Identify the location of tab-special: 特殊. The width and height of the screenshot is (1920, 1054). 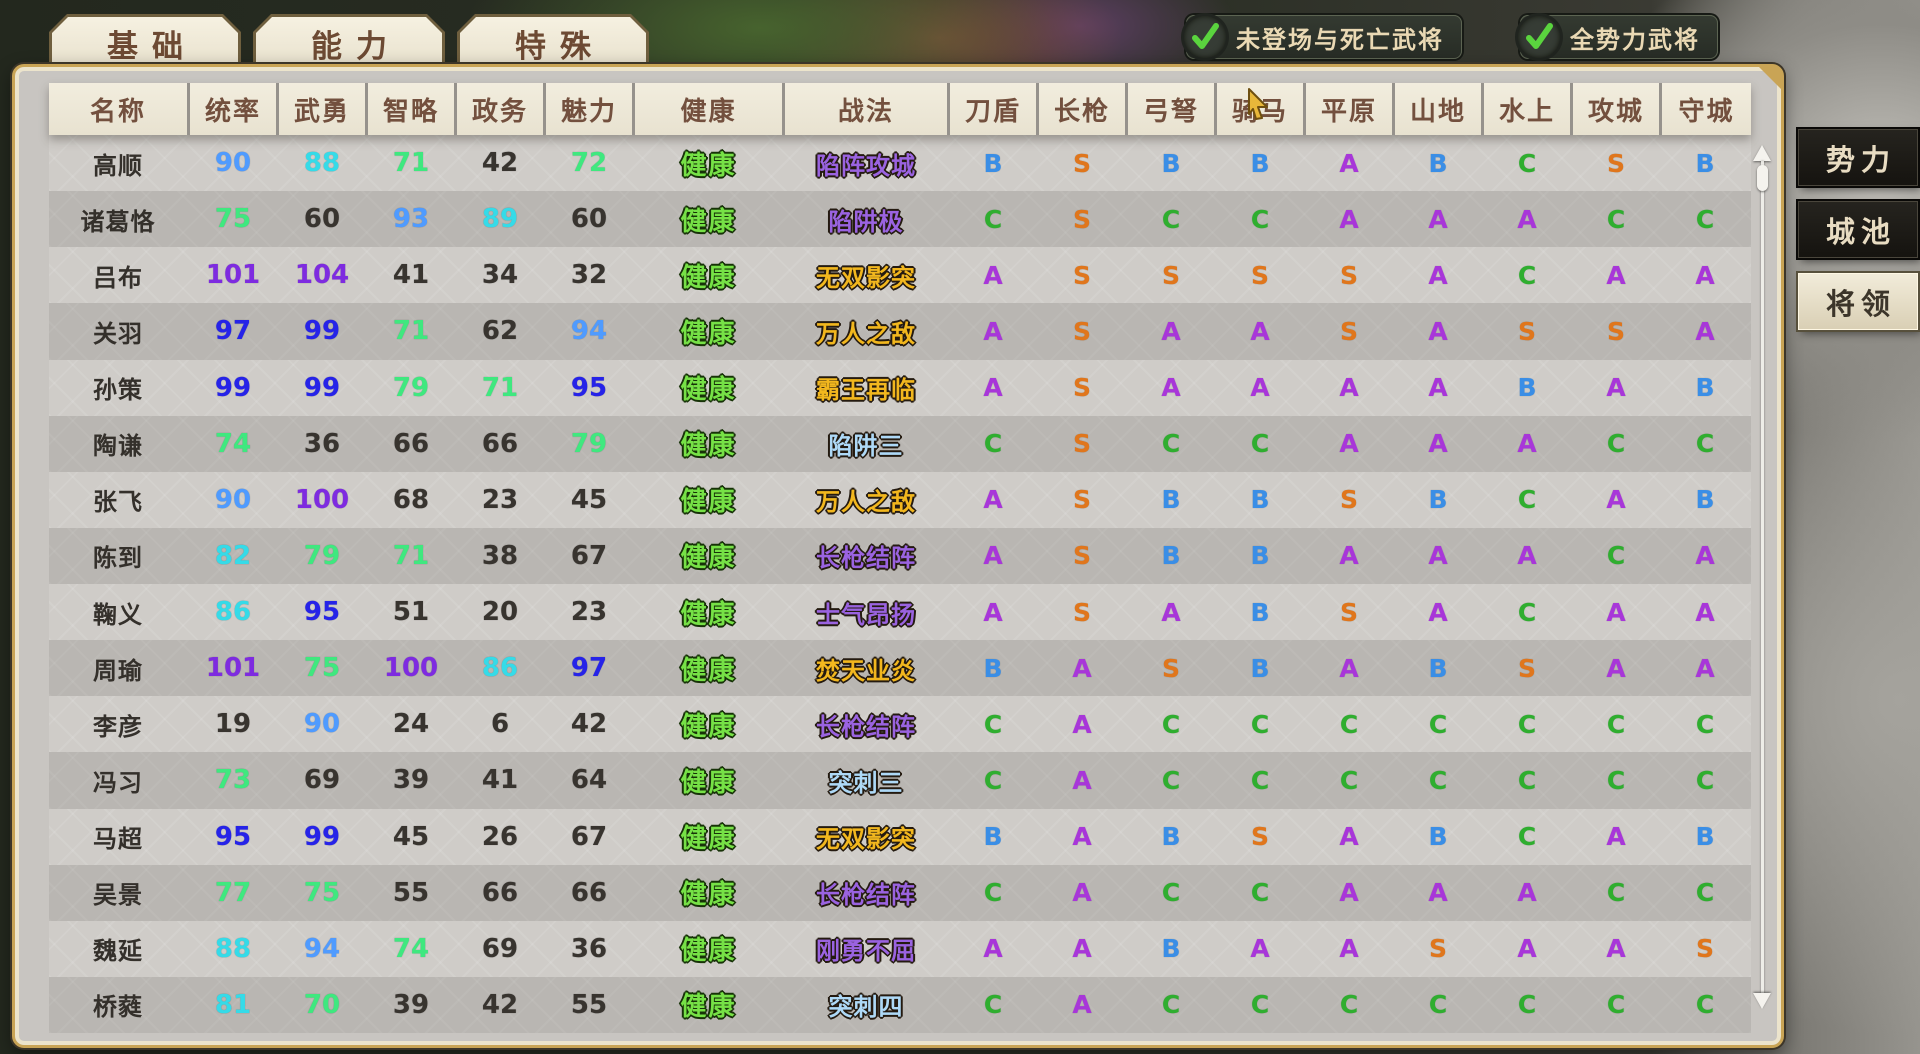
(553, 43).